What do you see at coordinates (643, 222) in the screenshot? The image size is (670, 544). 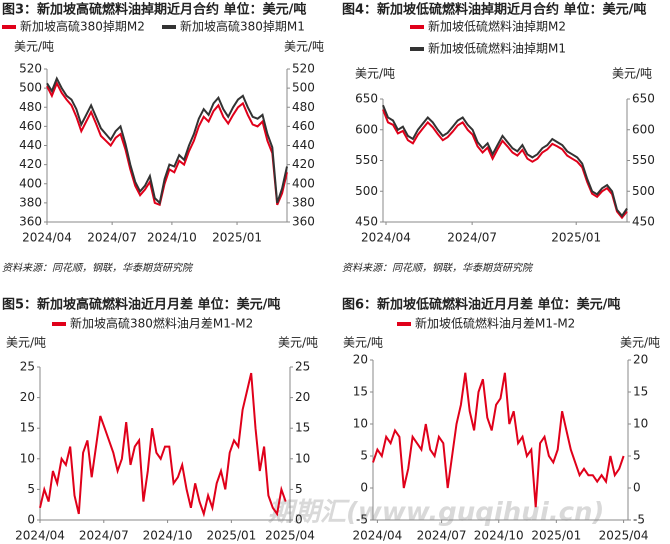 I see `y2-tick-label: 450` at bounding box center [643, 222].